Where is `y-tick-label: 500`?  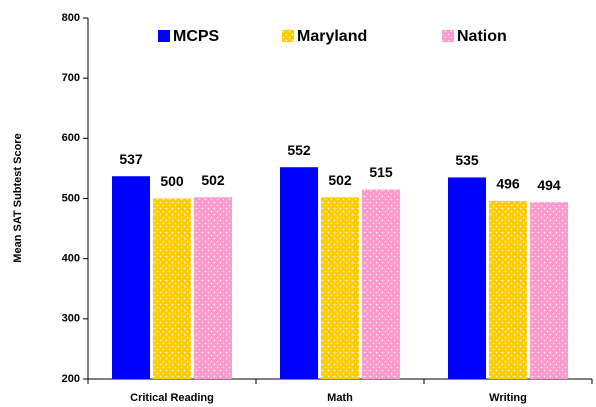
y-tick-label: 500 is located at coordinates (71, 198).